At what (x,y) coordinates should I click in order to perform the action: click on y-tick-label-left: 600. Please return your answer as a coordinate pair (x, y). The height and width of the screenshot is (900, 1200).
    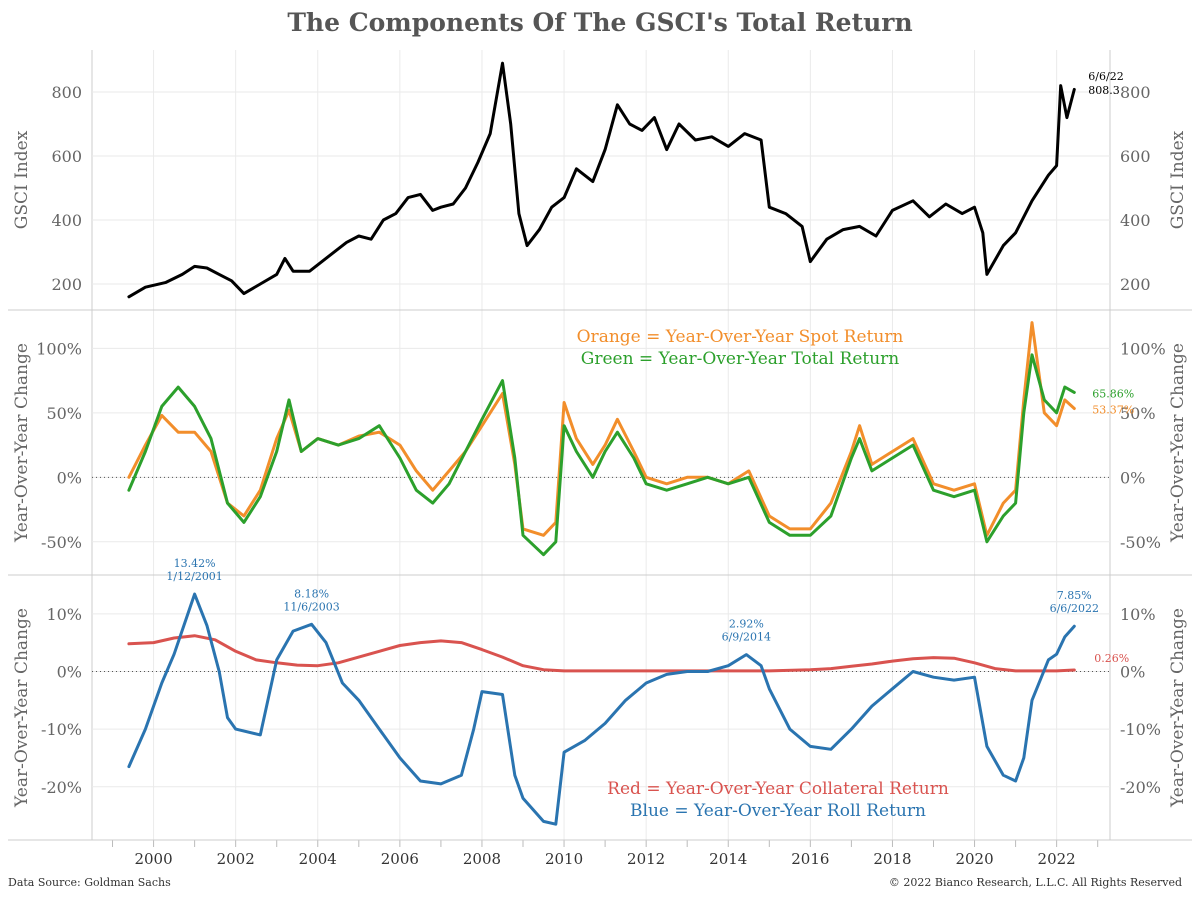
    Looking at the image, I should click on (66, 156).